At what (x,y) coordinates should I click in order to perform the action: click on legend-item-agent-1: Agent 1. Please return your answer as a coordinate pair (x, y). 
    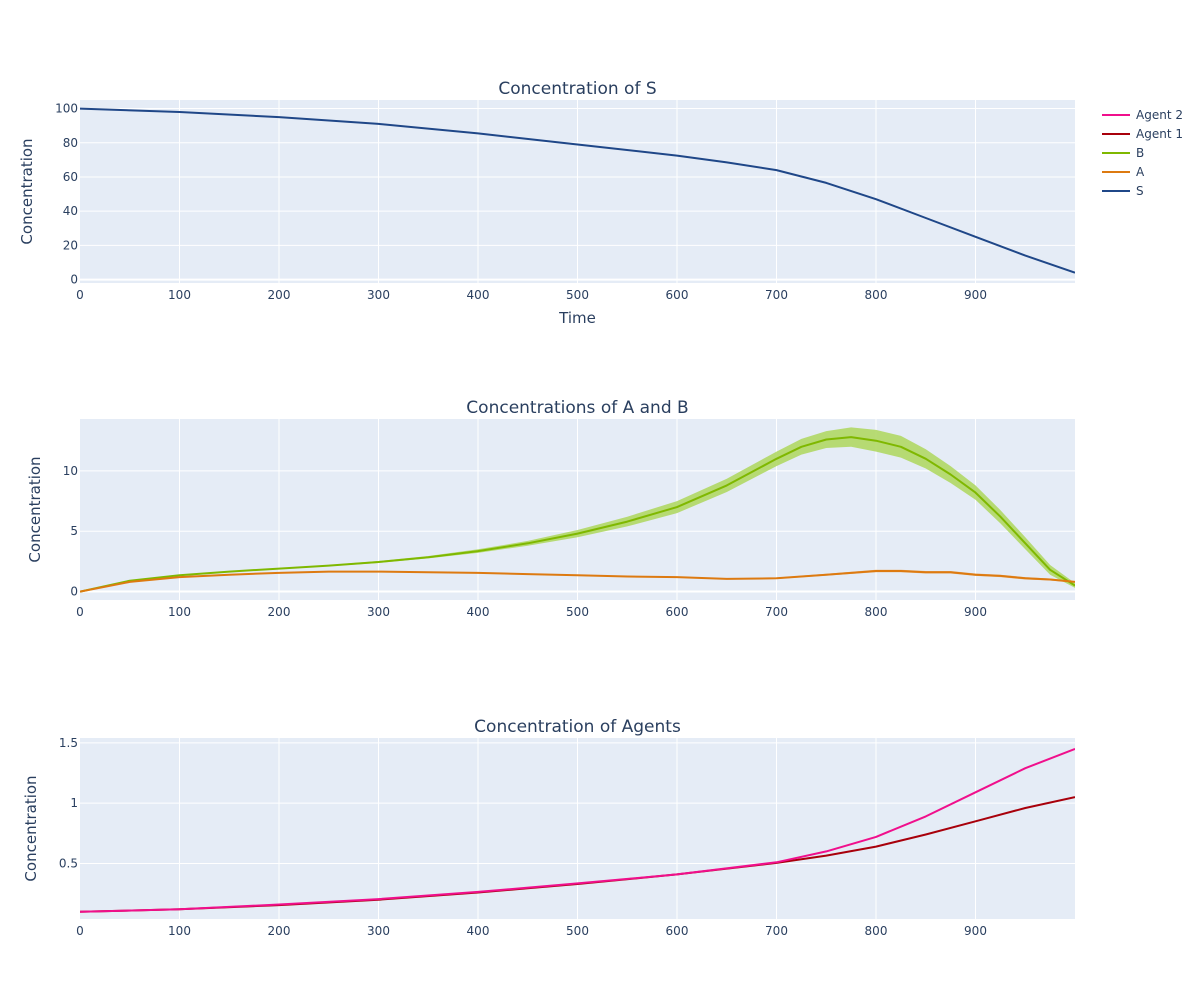
    Looking at the image, I should click on (1142, 134).